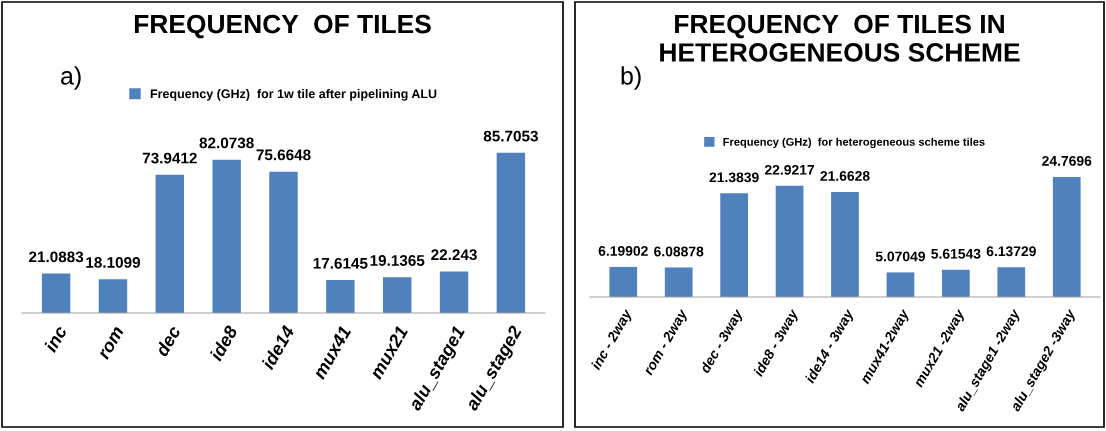  What do you see at coordinates (113, 262) in the screenshot?
I see `data-label: 18.1099` at bounding box center [113, 262].